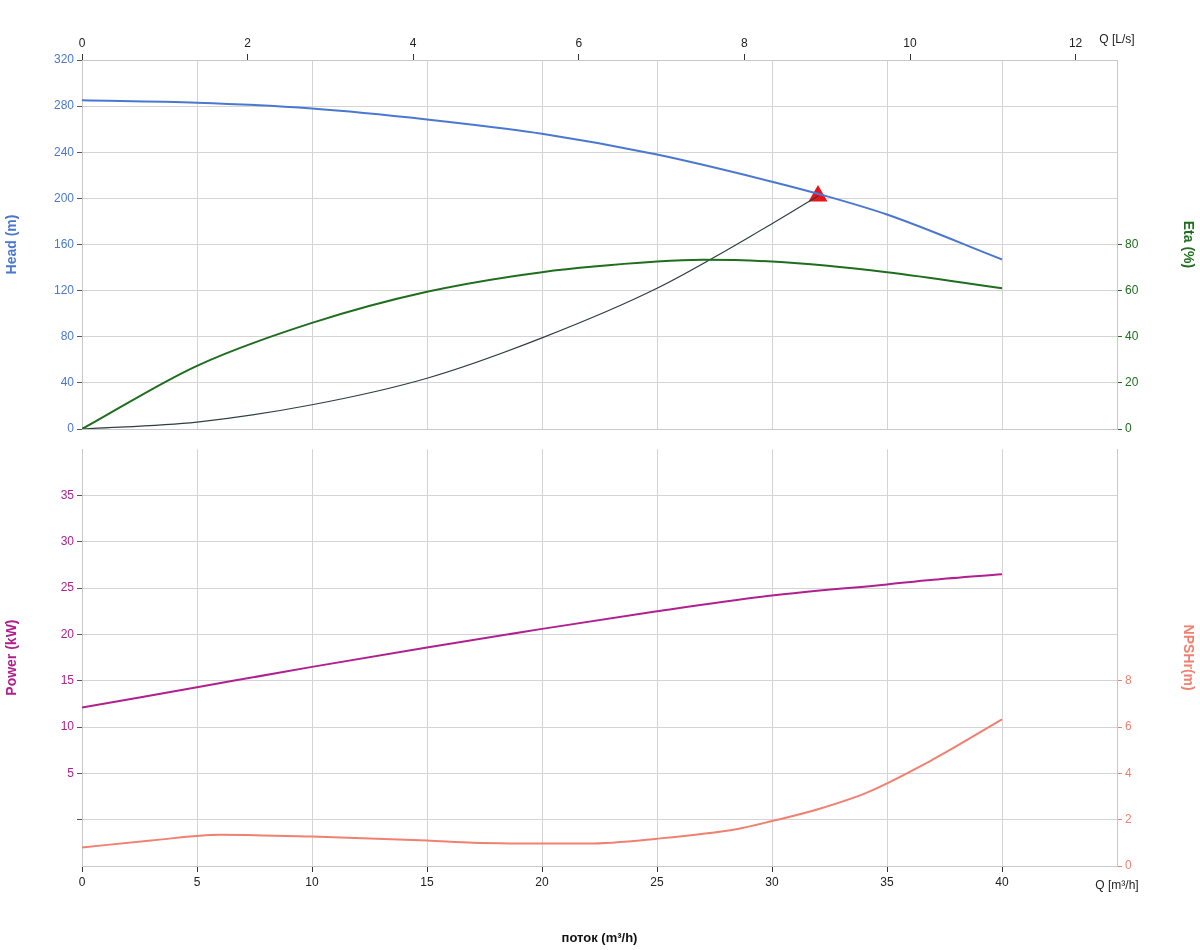  I want to click on x-tick-label: 15, so click(427, 881).